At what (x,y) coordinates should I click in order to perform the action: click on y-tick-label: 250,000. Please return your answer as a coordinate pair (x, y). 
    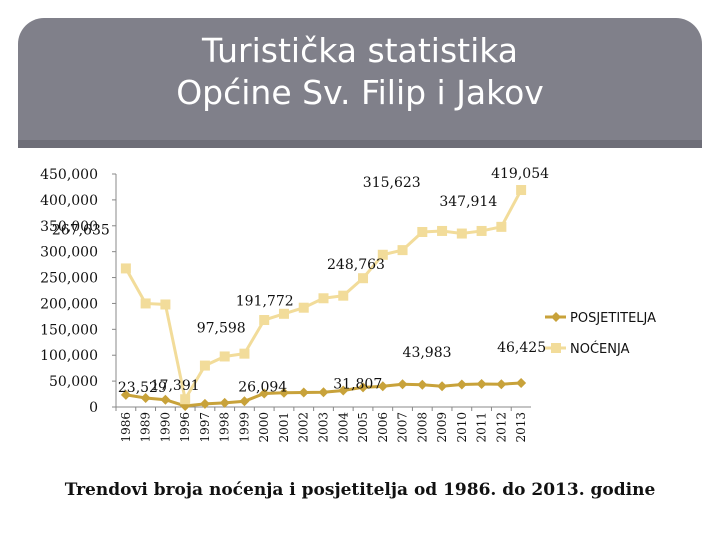
    Looking at the image, I should click on (69, 279).